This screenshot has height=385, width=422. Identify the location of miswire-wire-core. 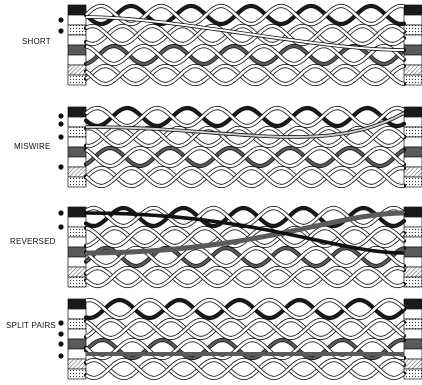
(245, 125).